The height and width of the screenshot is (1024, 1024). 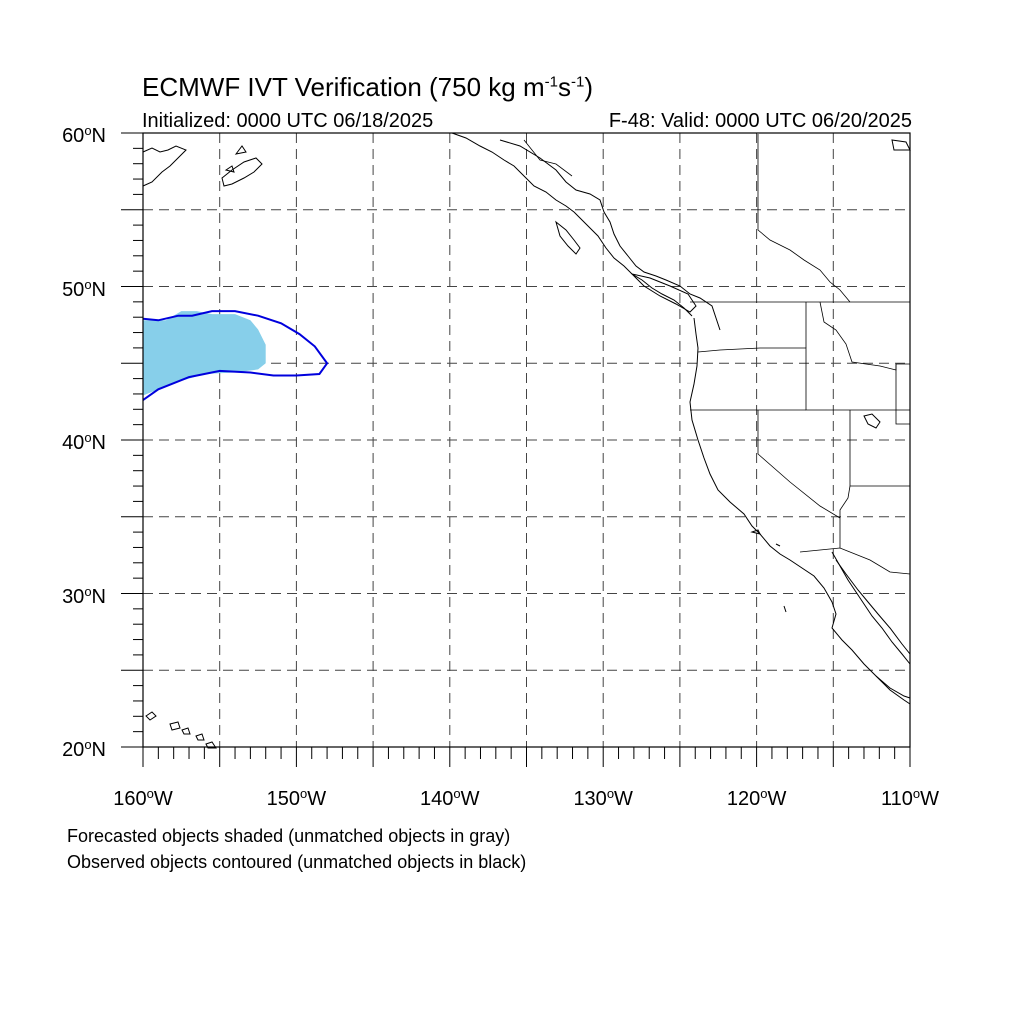 What do you see at coordinates (84, 595) in the screenshot?
I see `lat-label: 30oN` at bounding box center [84, 595].